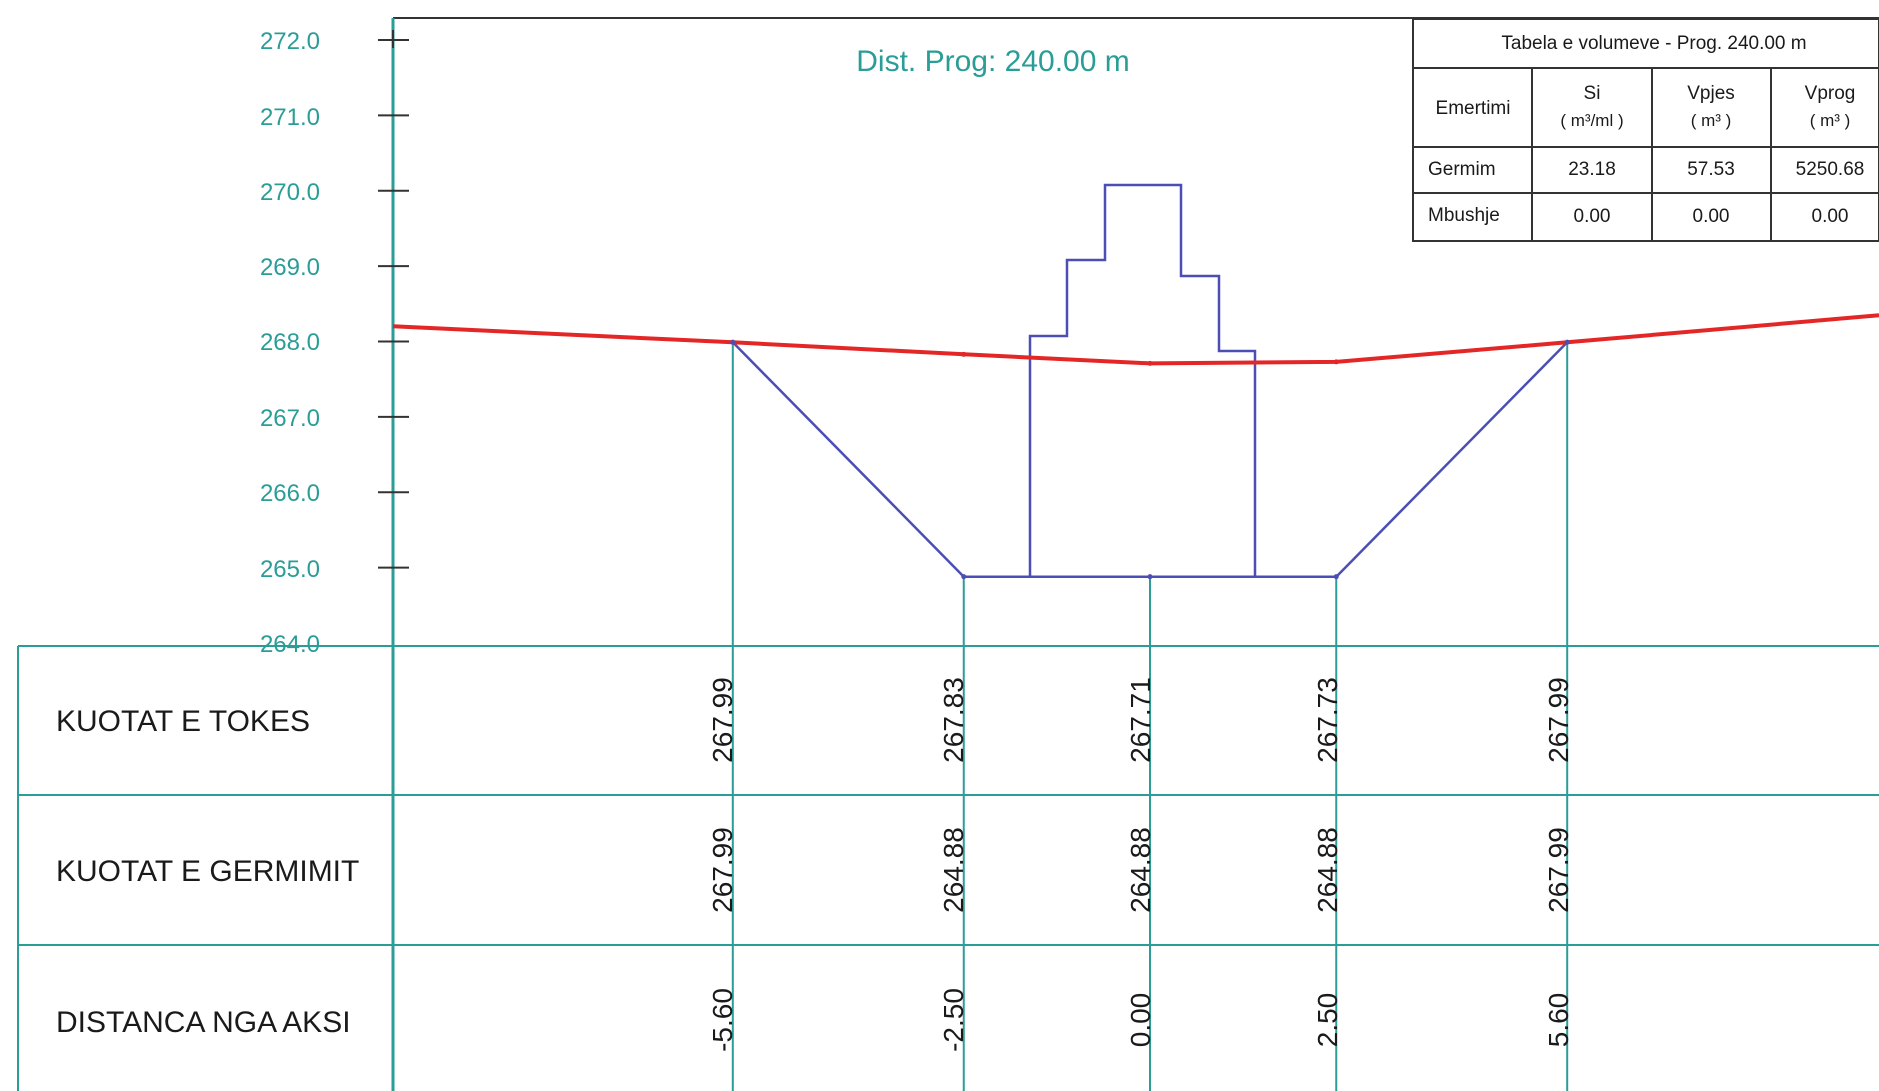  I want to click on elevation-label: 266.0, so click(290, 493).